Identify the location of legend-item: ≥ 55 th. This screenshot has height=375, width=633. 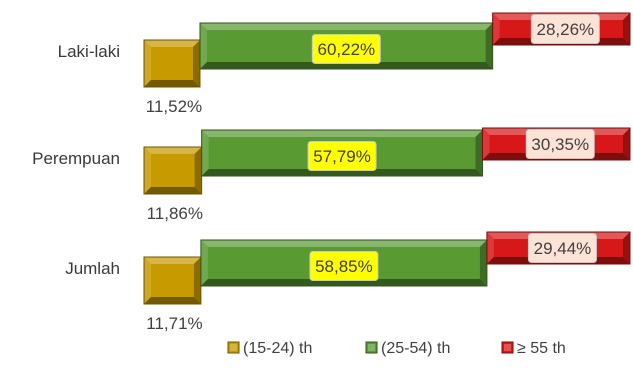
(533, 348).